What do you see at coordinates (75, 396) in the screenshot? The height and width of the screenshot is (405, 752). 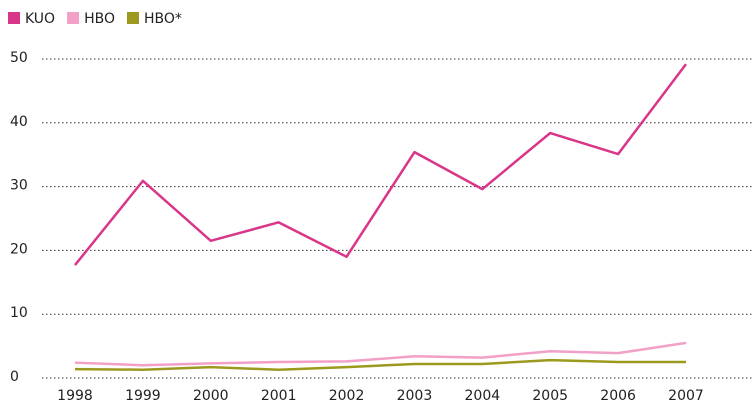 I see `x-tick-label: 1998` at bounding box center [75, 396].